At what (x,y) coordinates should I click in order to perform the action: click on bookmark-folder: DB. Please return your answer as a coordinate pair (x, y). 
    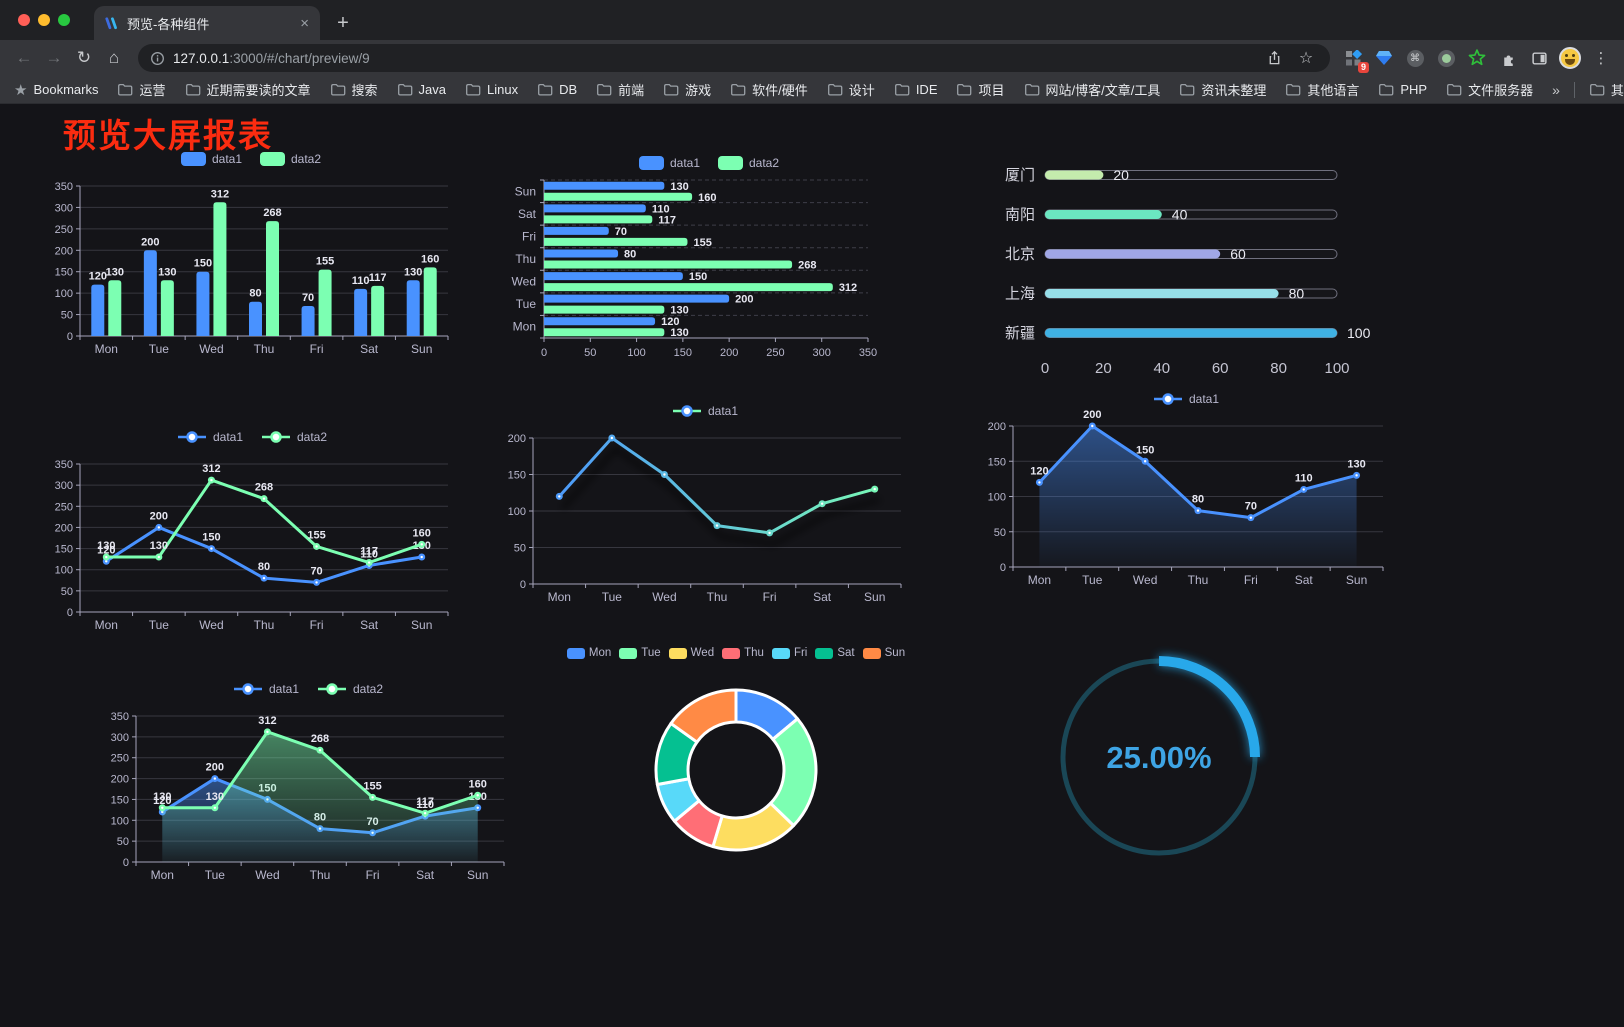
    Looking at the image, I should click on (557, 89).